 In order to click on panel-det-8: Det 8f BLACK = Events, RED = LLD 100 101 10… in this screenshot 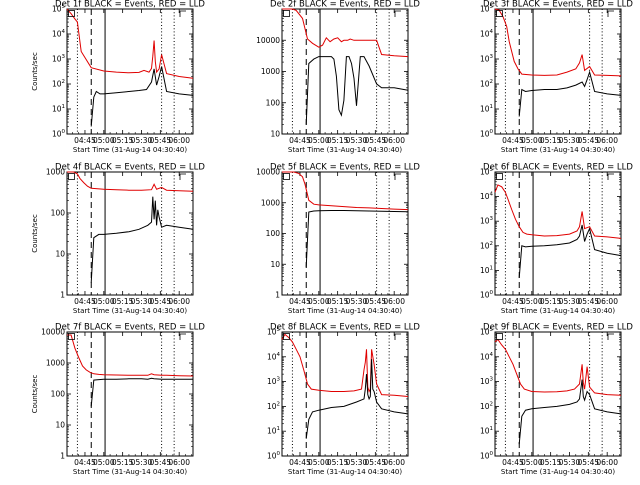, I will do `click(343, 400)`.